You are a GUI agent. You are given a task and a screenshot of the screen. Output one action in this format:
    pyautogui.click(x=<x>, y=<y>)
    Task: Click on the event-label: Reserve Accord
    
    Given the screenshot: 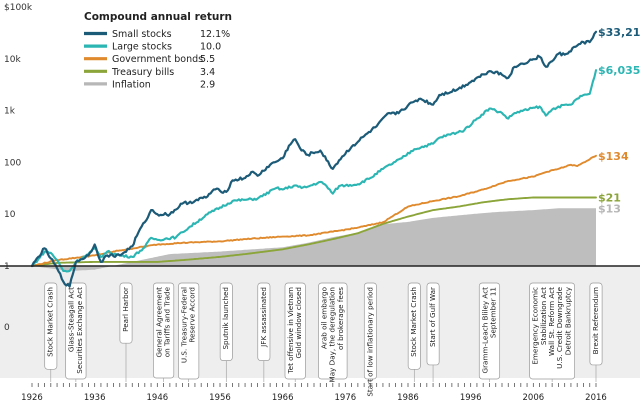 What is the action you would take?
    pyautogui.click(x=192, y=315)
    